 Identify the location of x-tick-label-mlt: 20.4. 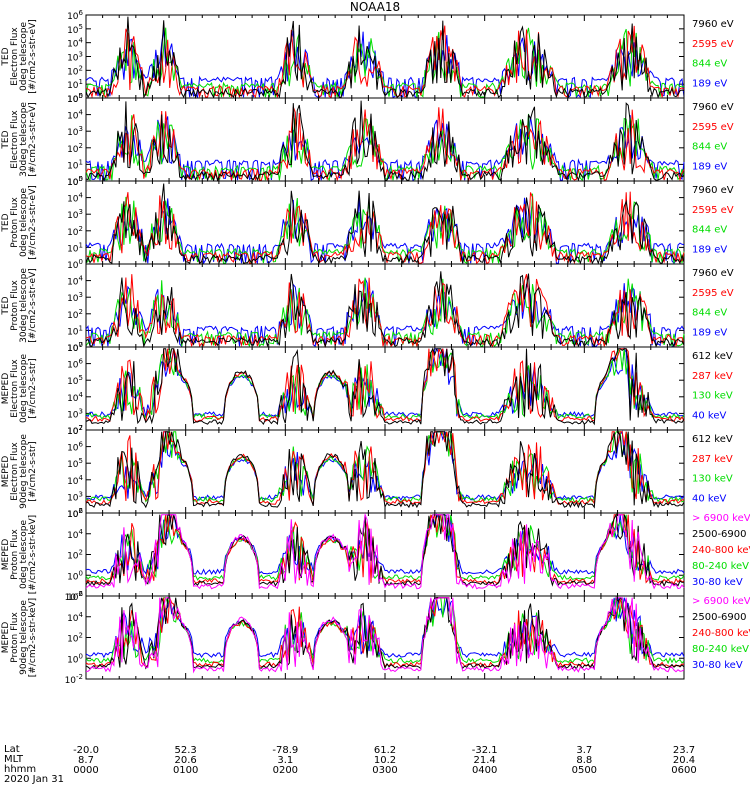
(684, 760).